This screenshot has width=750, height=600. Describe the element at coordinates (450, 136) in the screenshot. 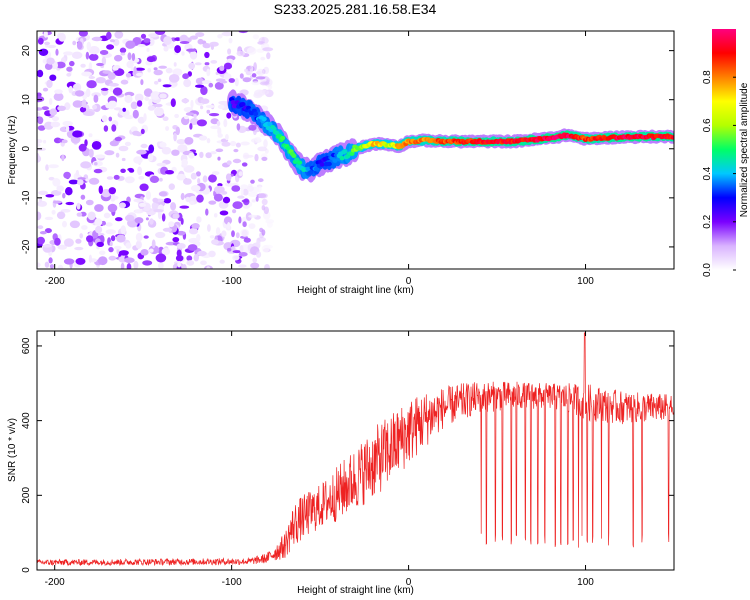

I see `spectrogram-ridge` at that location.